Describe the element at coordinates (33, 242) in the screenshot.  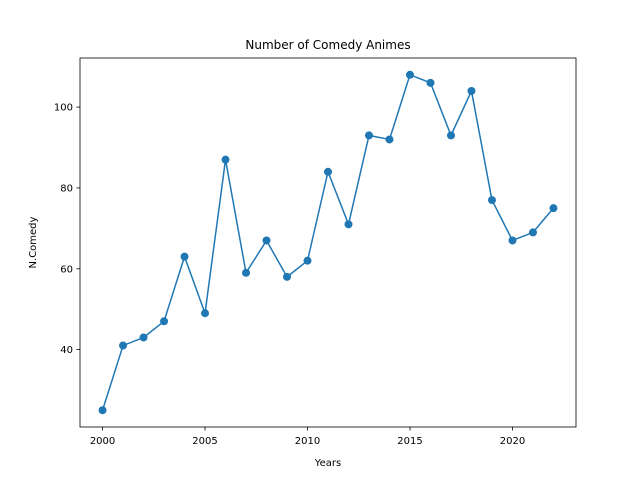
I see `y-axis-label: N.Comedy` at that location.